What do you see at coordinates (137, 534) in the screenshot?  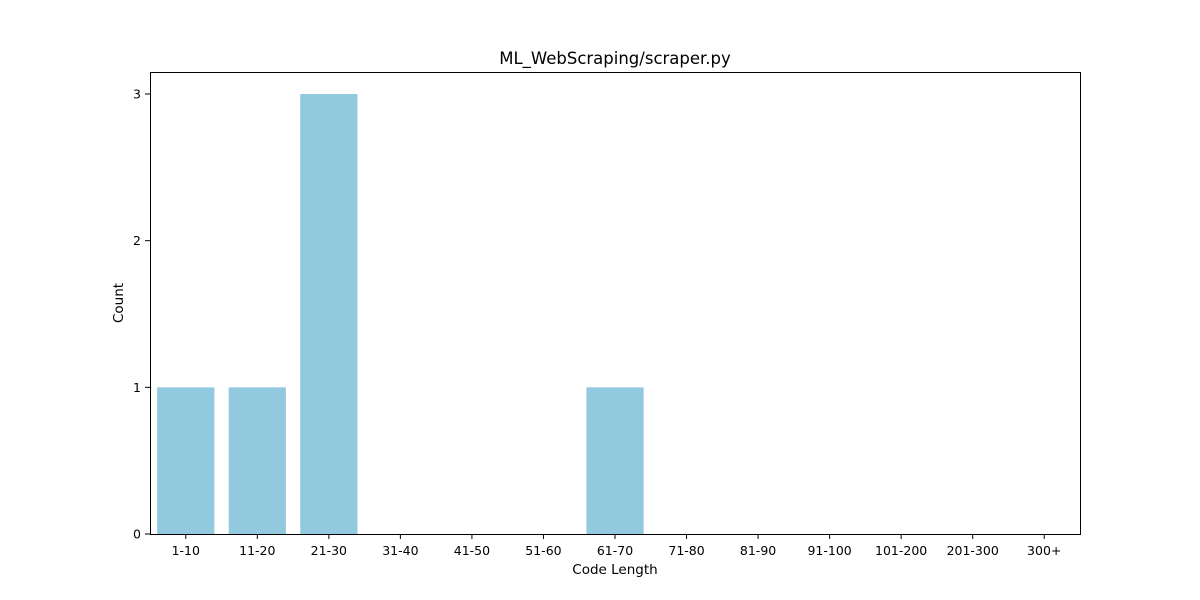 I see `y-tick-label: 0` at bounding box center [137, 534].